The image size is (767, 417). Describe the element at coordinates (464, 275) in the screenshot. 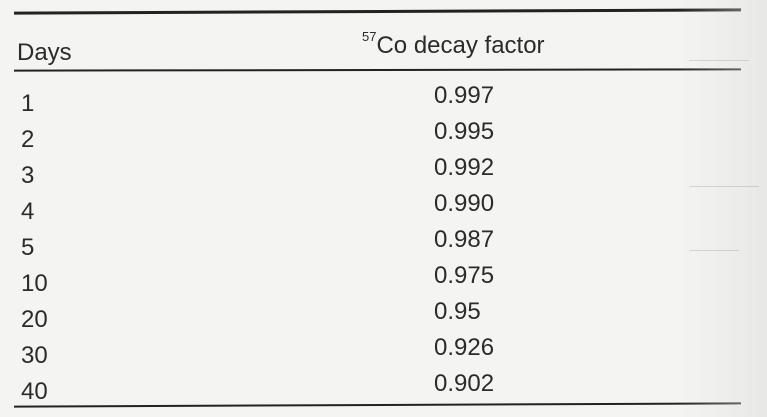

I see `cell-decay-factor: 0.975` at that location.